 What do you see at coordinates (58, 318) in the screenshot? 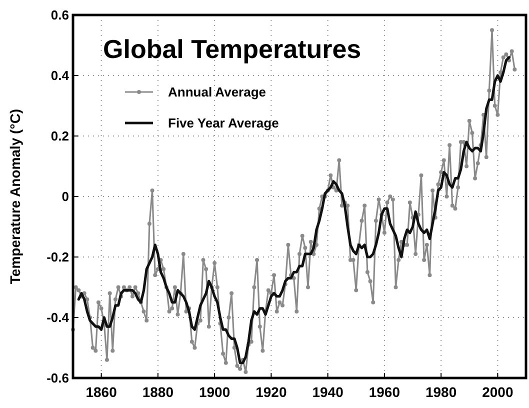
I see `y-tick-label: -0.4` at bounding box center [58, 318].